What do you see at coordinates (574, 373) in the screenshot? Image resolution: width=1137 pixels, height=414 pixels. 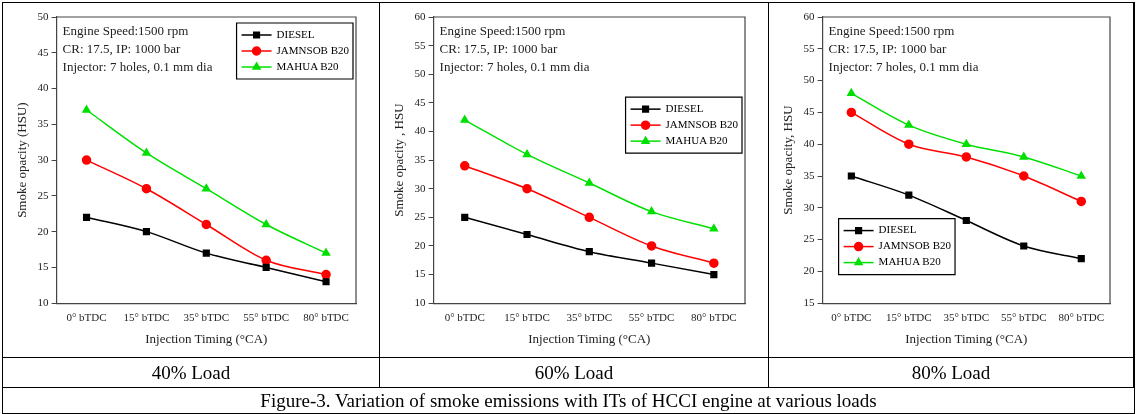 I see `text: 60% Load` at bounding box center [574, 373].